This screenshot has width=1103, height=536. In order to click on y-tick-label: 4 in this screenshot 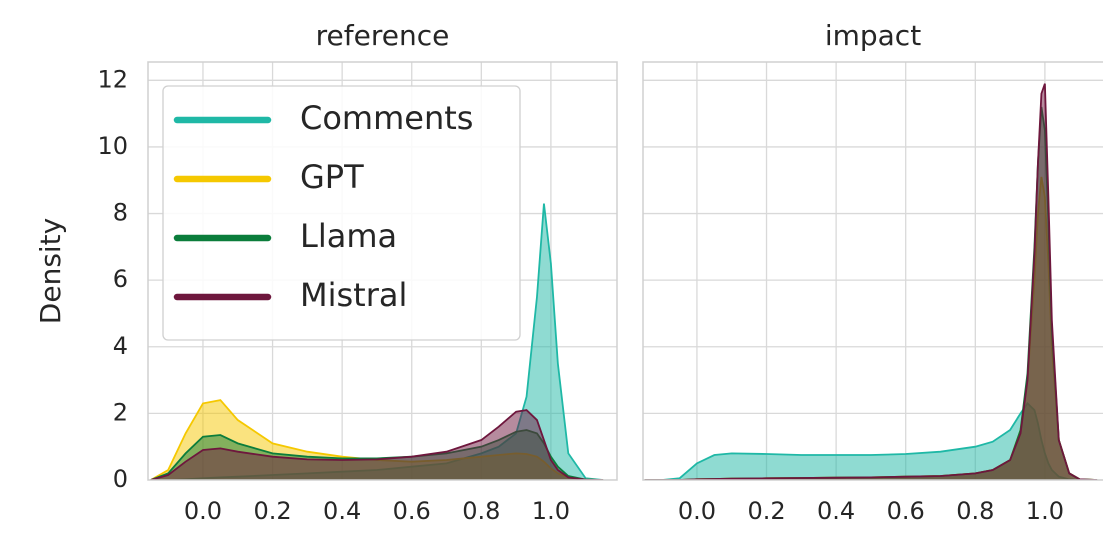, I will do `click(120, 346)`.